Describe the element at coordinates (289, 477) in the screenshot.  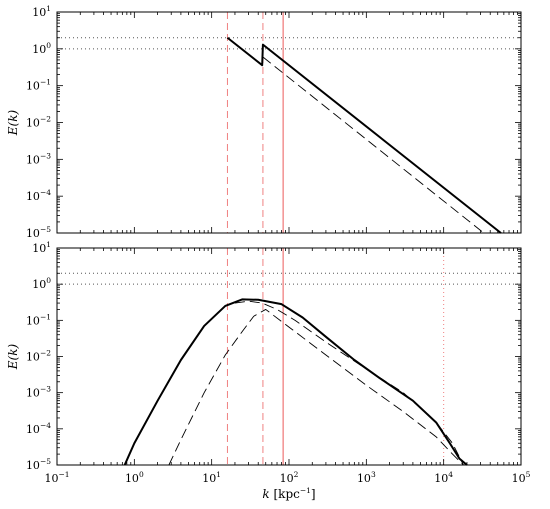
I see `x-tick-label: 10²` at that location.